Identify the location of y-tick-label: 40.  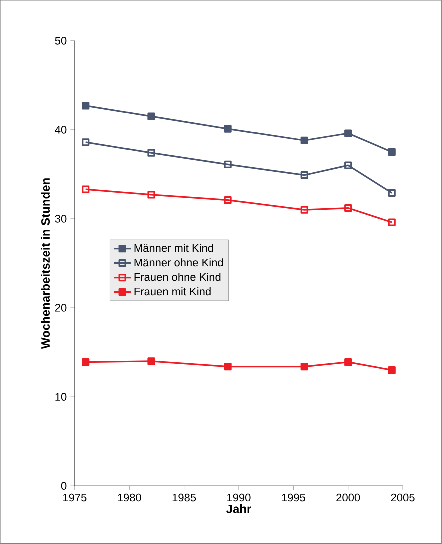
(61, 130).